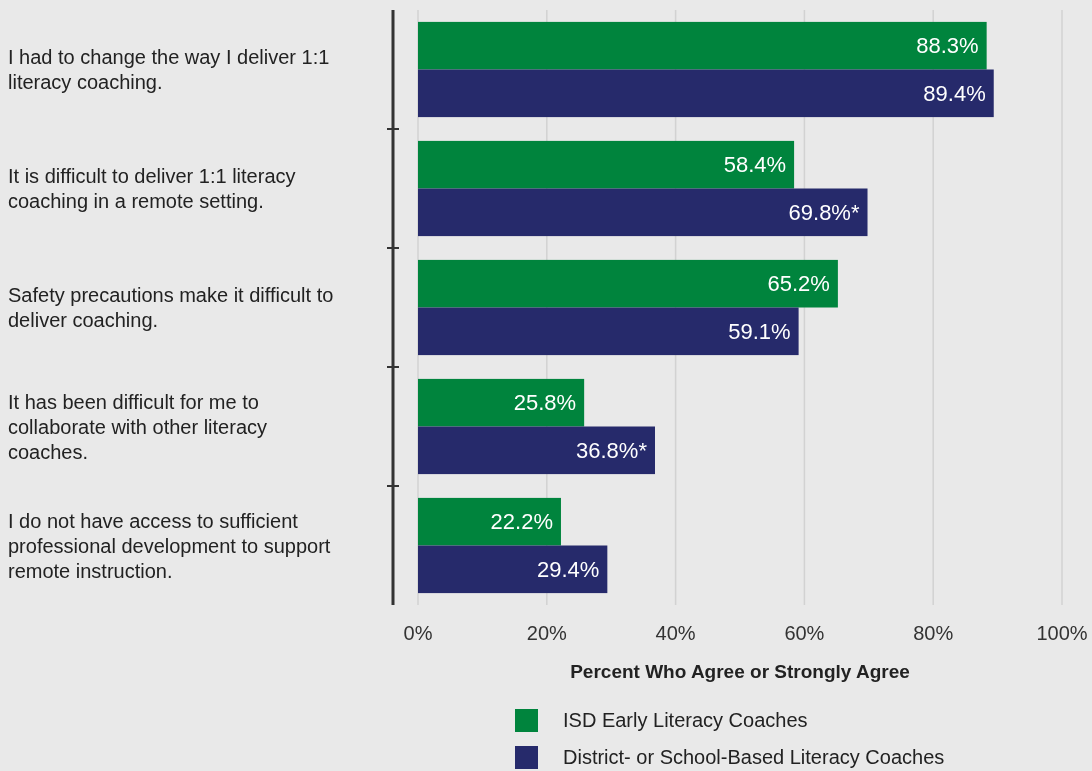  Describe the element at coordinates (740, 671) in the screenshot. I see `x-axis-title: Percent Who Agree or Strongly Agree` at that location.